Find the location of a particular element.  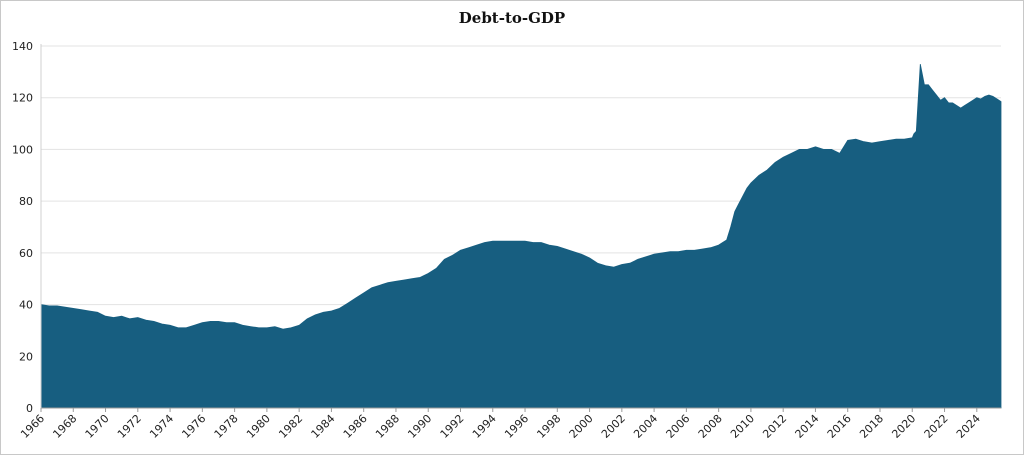

x-tick-label-1974: 1974 is located at coordinates (161, 426).